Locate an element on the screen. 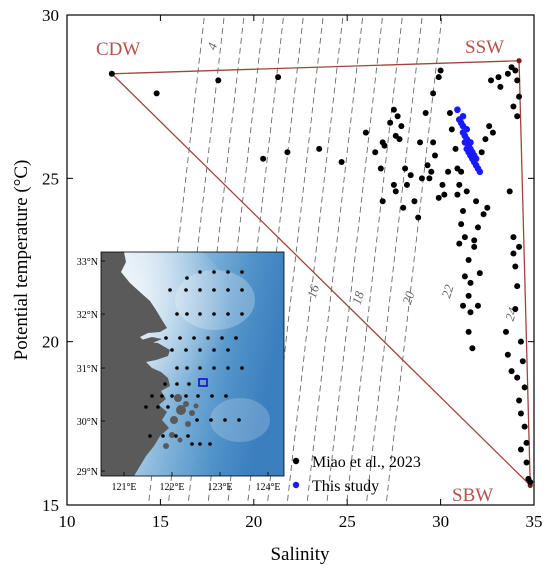  vertex-label-sbw: SBW is located at coordinates (472, 495).